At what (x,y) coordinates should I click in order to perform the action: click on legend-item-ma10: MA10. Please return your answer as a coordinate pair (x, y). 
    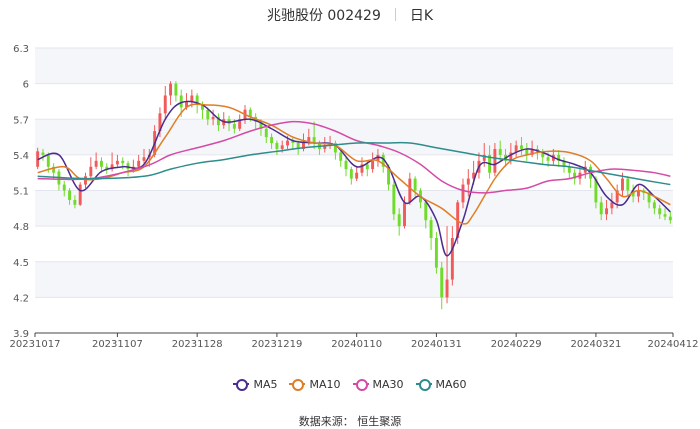
    Looking at the image, I should click on (315, 384).